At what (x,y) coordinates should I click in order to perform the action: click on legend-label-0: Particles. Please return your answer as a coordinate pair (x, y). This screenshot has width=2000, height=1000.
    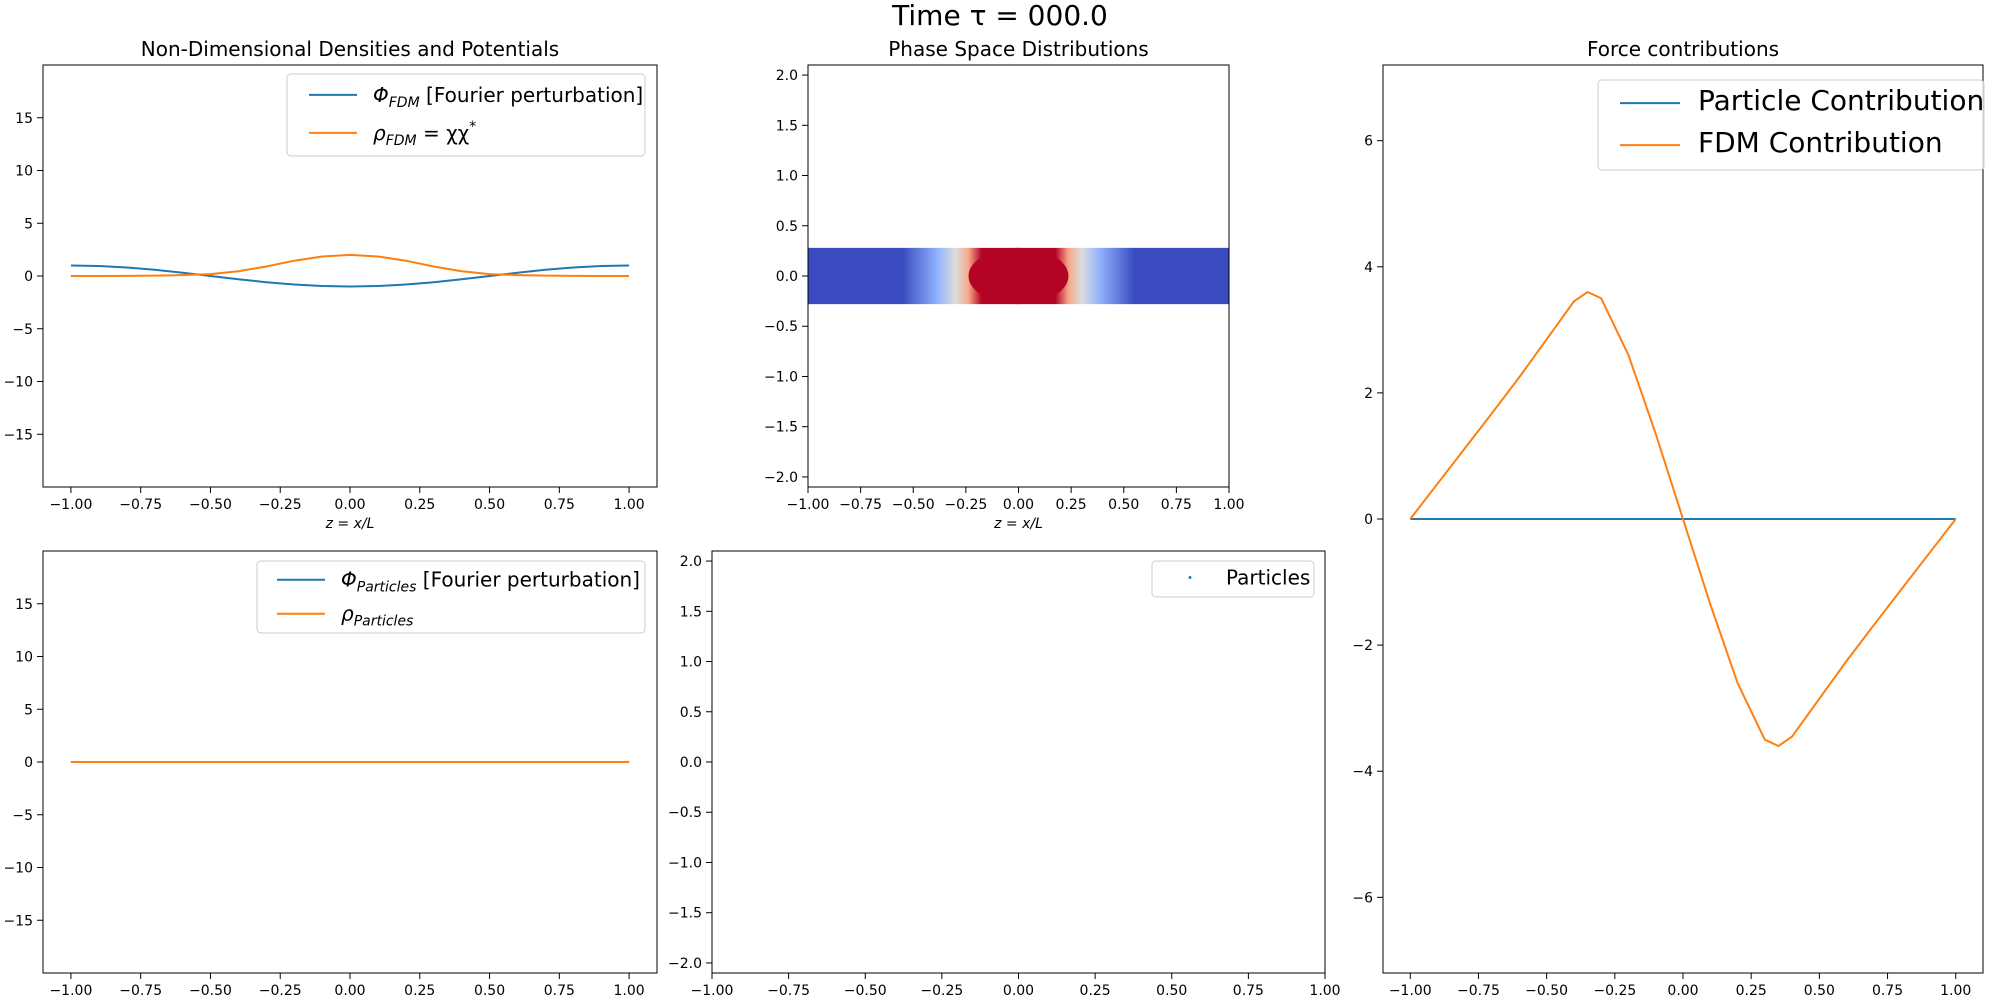
    Looking at the image, I should click on (1268, 578).